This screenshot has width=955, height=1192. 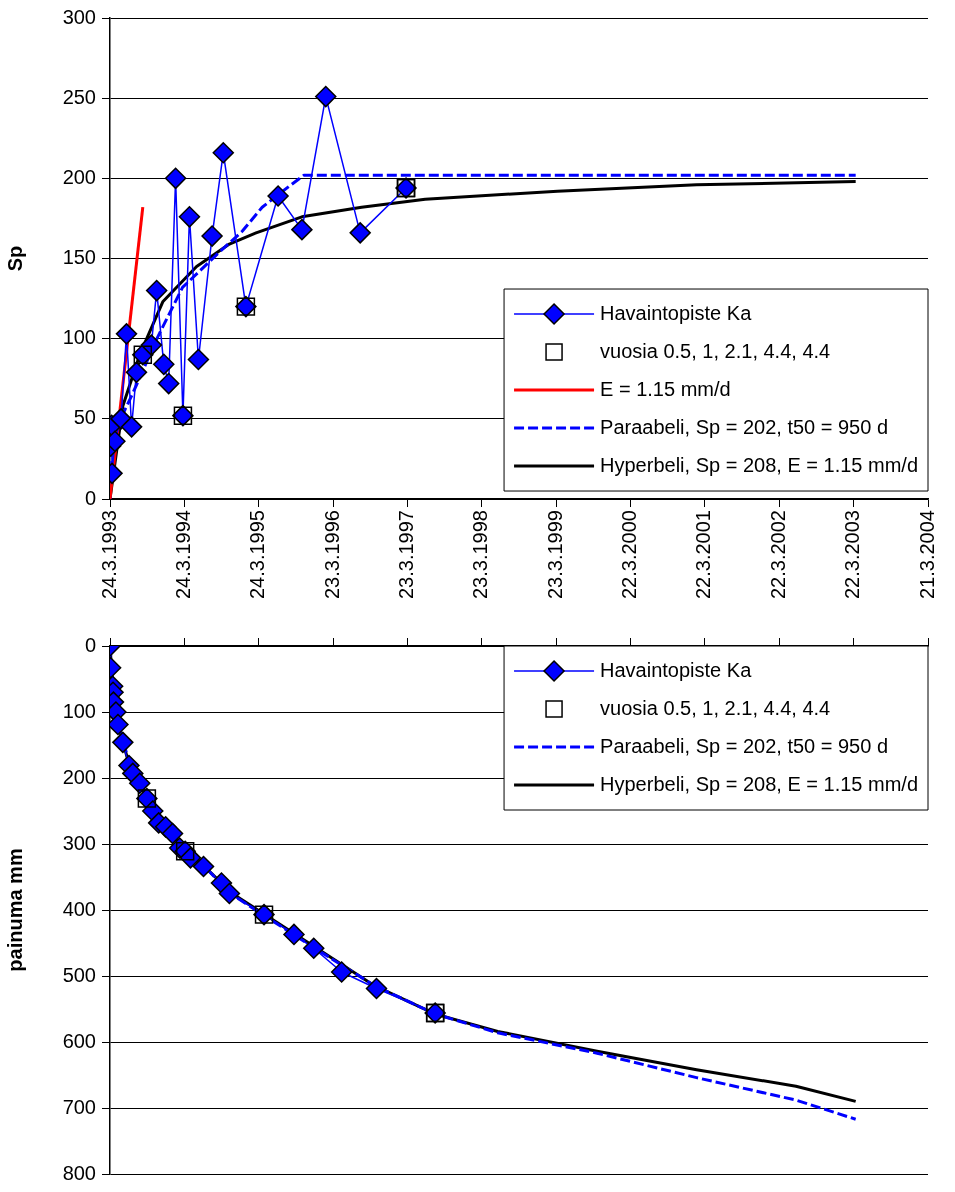 What do you see at coordinates (79, 1172) in the screenshot?
I see `y-tick-label: 800` at bounding box center [79, 1172].